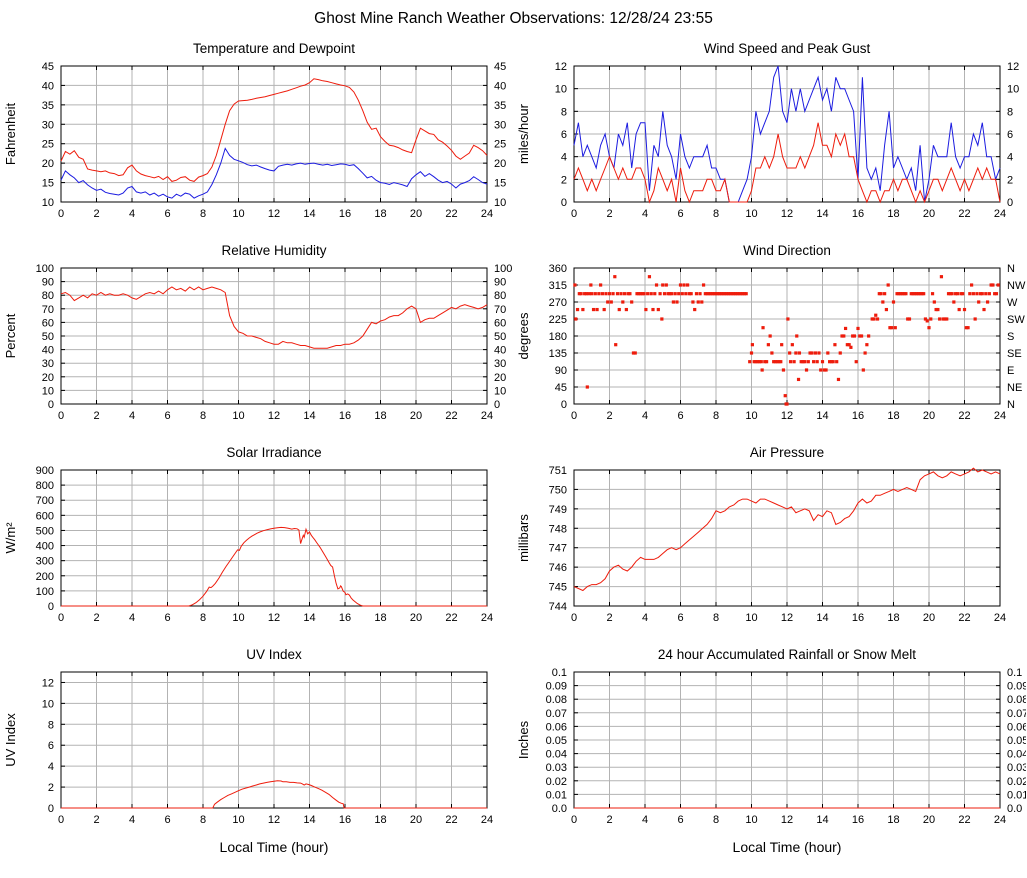 The height and width of the screenshot is (878, 1027). I want to click on svg-text: 50, so click(48, 337).